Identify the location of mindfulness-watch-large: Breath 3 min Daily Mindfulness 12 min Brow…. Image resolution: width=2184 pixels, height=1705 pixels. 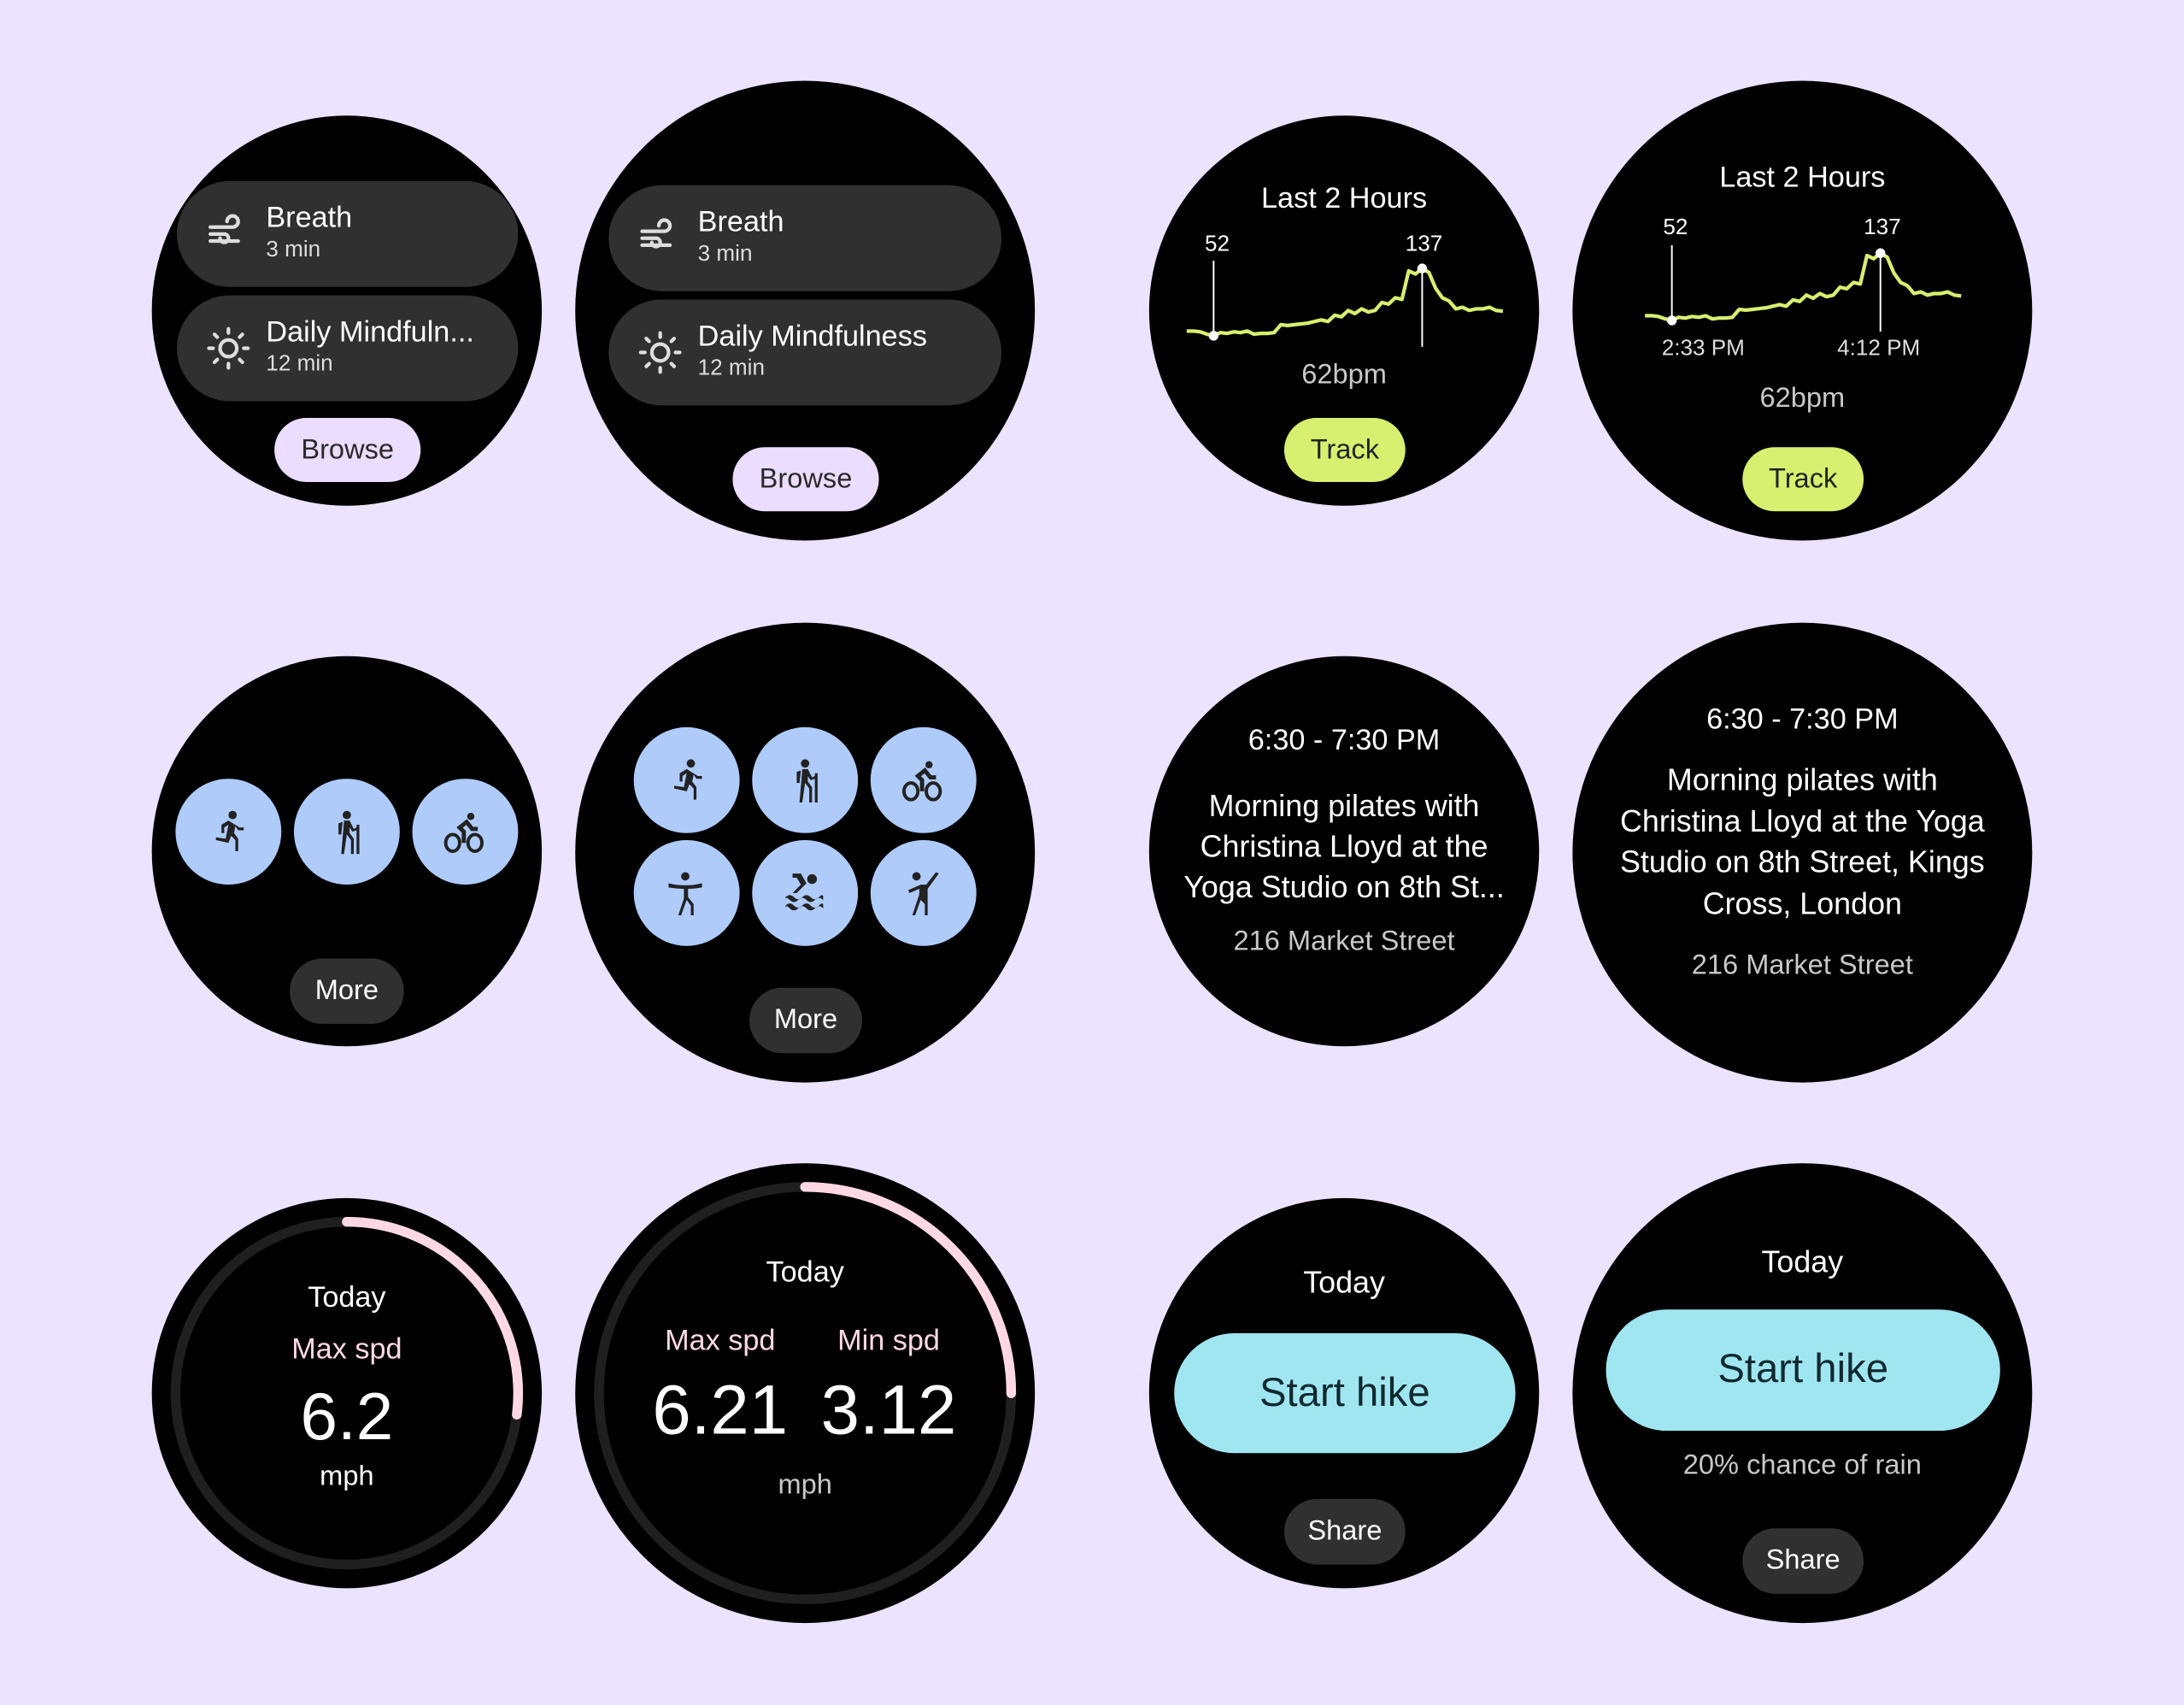
(805, 310).